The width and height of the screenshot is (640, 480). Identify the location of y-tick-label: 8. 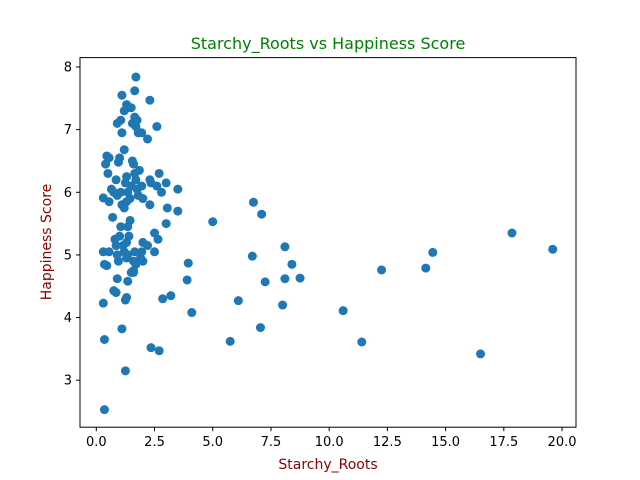
(68, 67).